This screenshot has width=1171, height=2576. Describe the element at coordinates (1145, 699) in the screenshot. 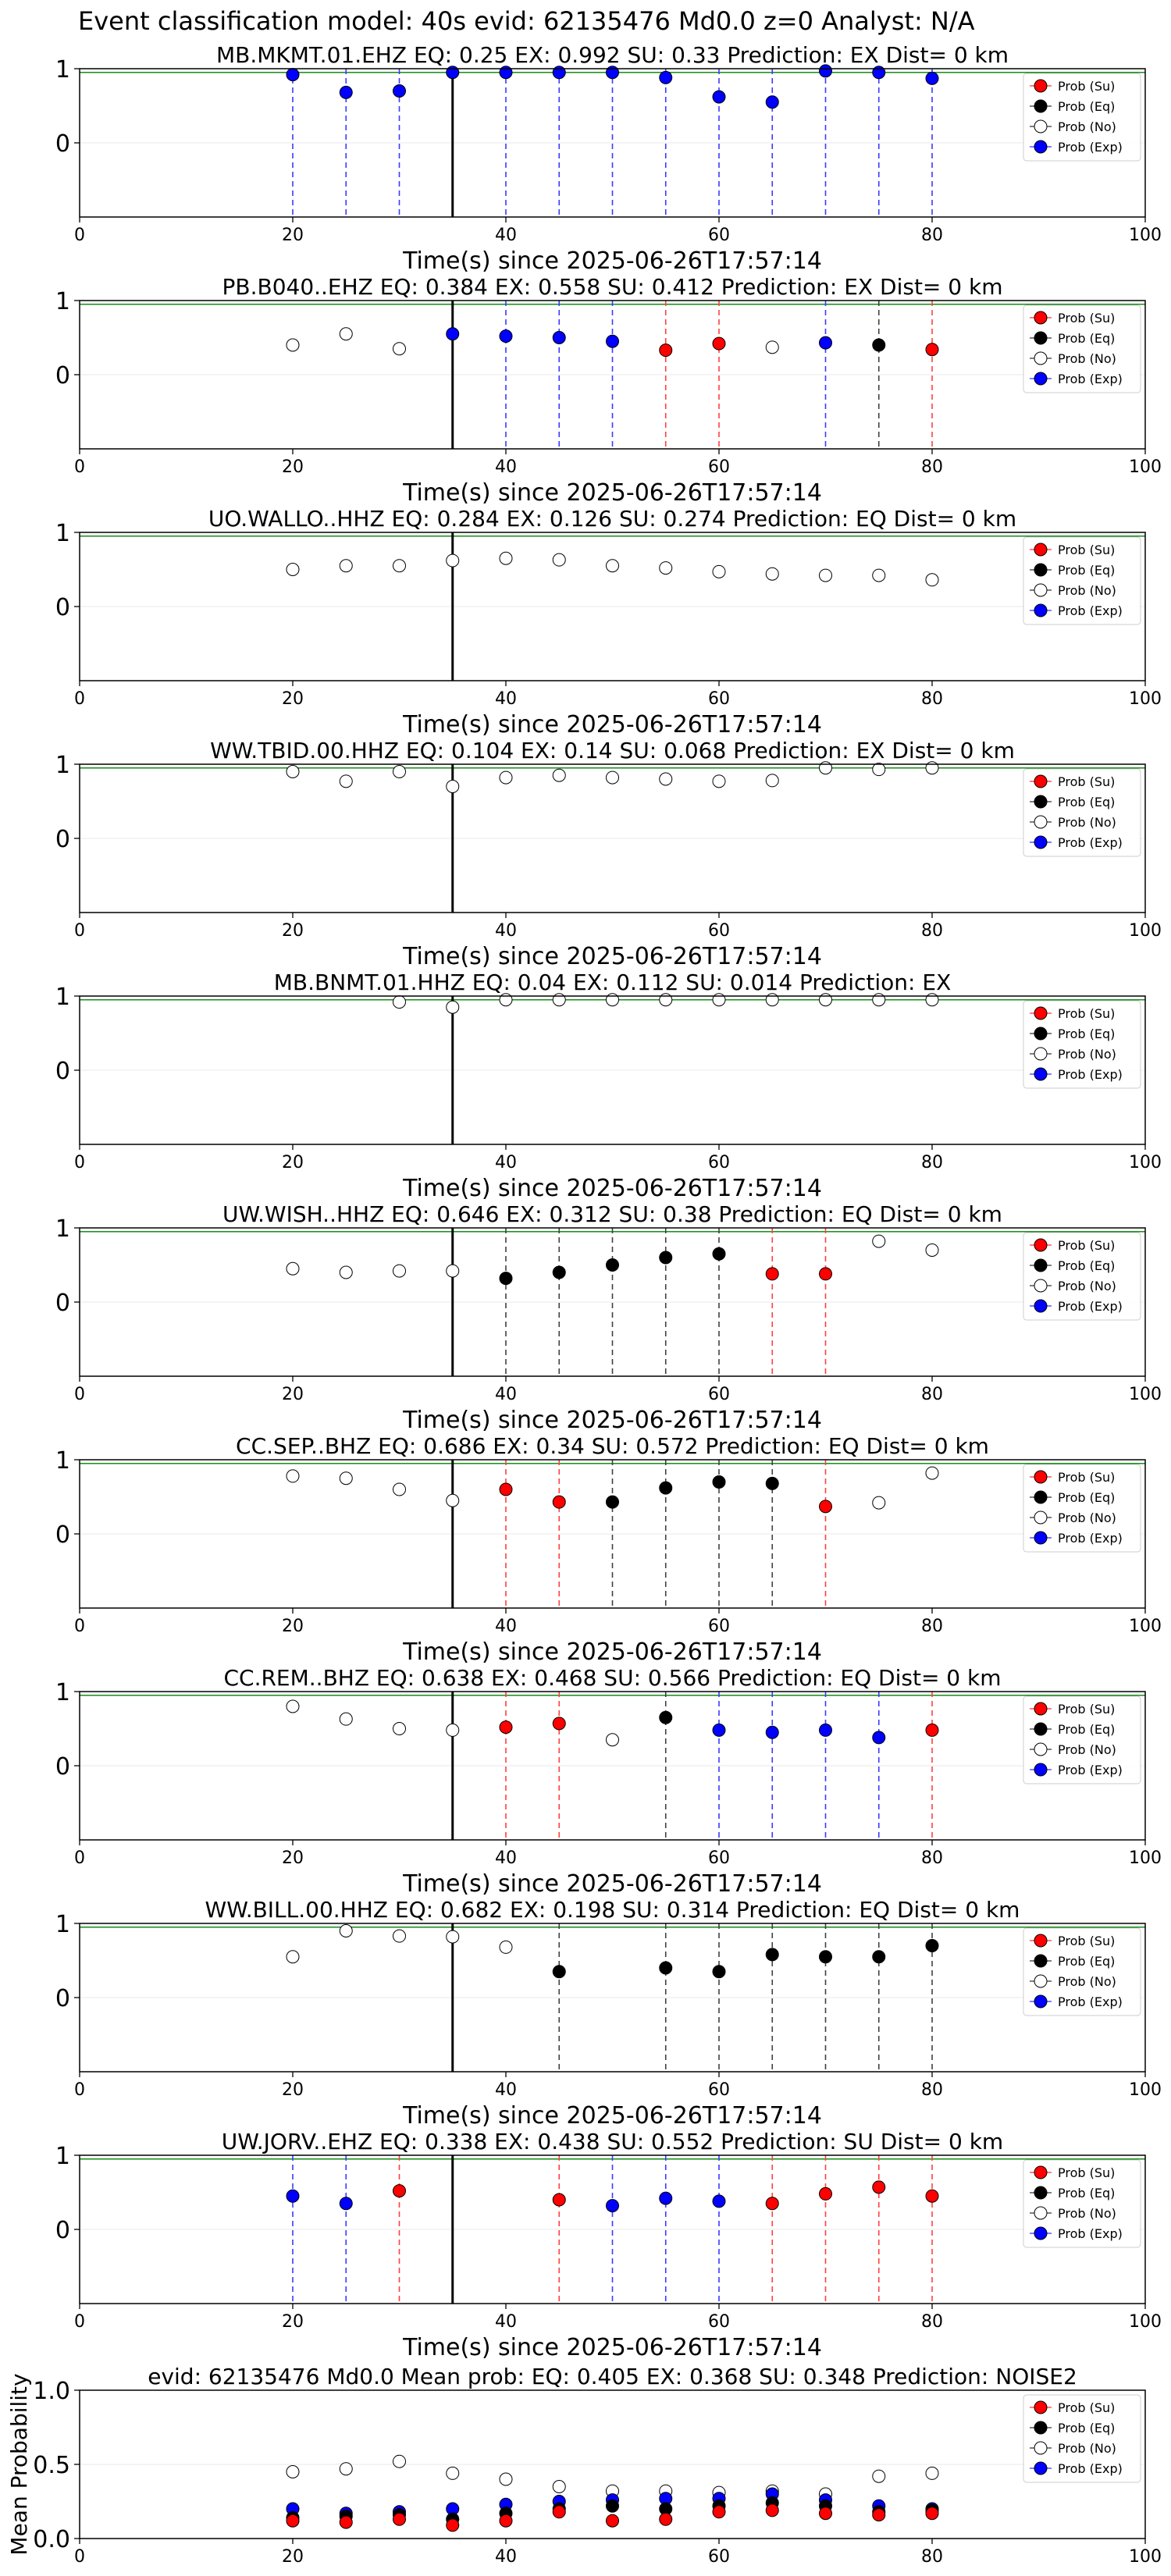

I see `x-tick-label: 100` at that location.